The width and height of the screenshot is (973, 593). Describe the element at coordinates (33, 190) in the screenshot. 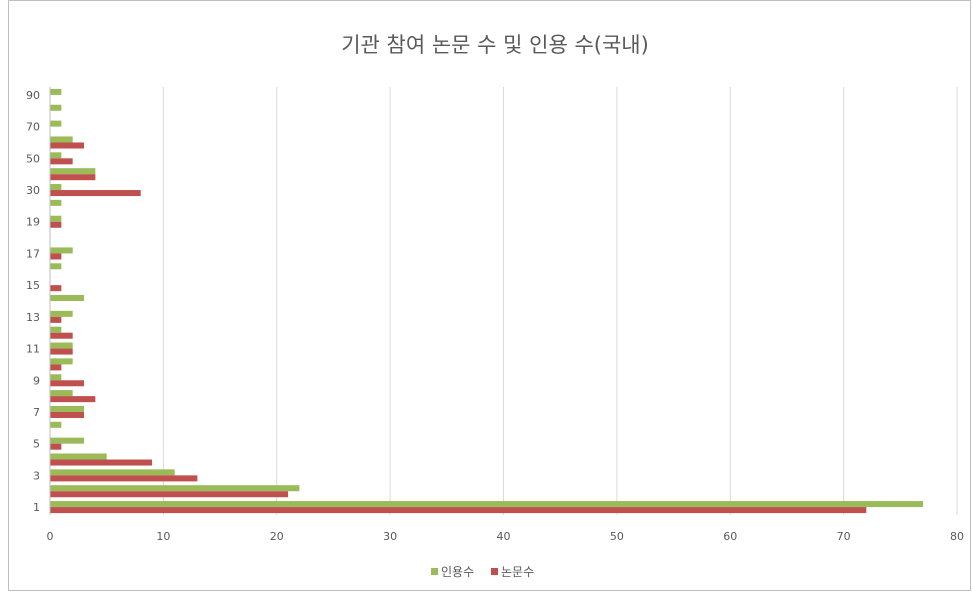

I see `y-tick-label: 30` at that location.